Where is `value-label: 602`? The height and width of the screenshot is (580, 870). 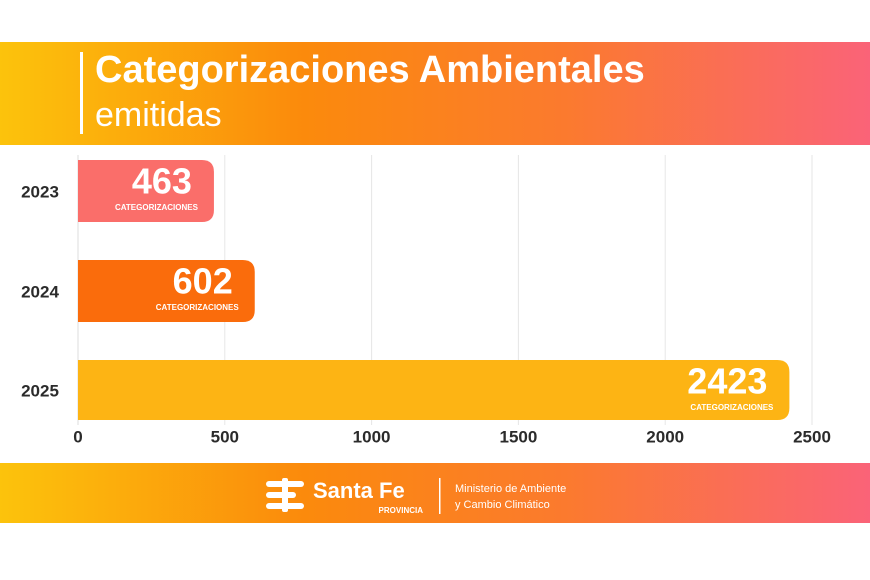 value-label: 602 is located at coordinates (203, 281).